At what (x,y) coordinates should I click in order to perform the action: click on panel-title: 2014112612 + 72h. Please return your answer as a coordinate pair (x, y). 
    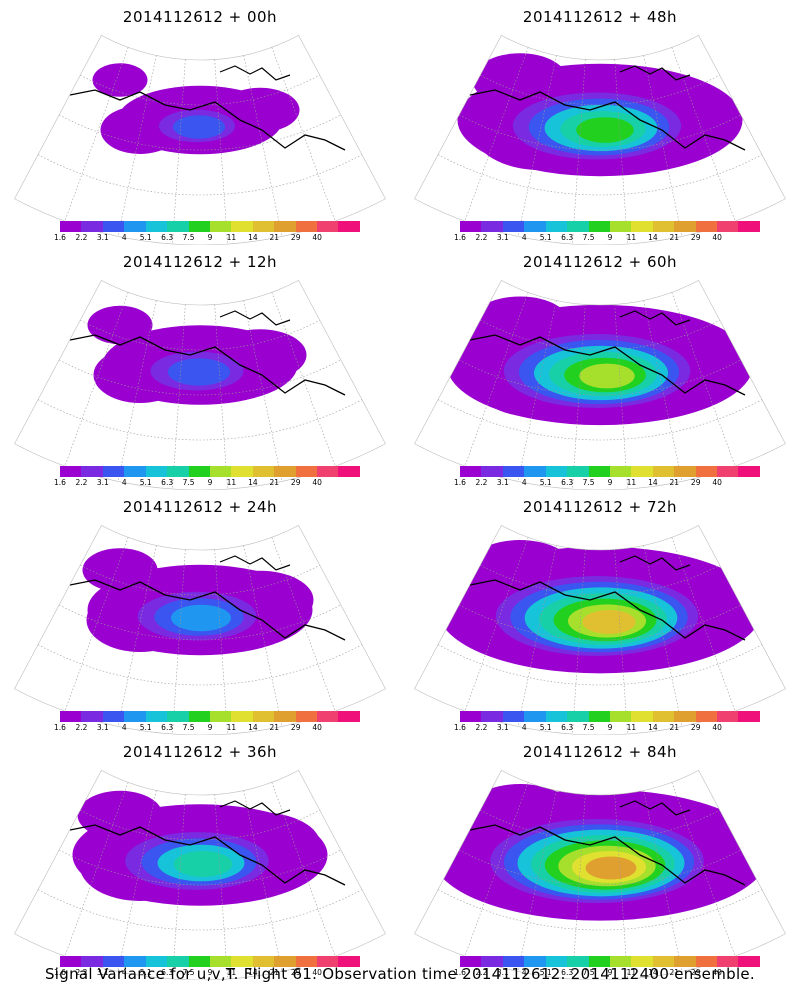
    Looking at the image, I should click on (600, 507).